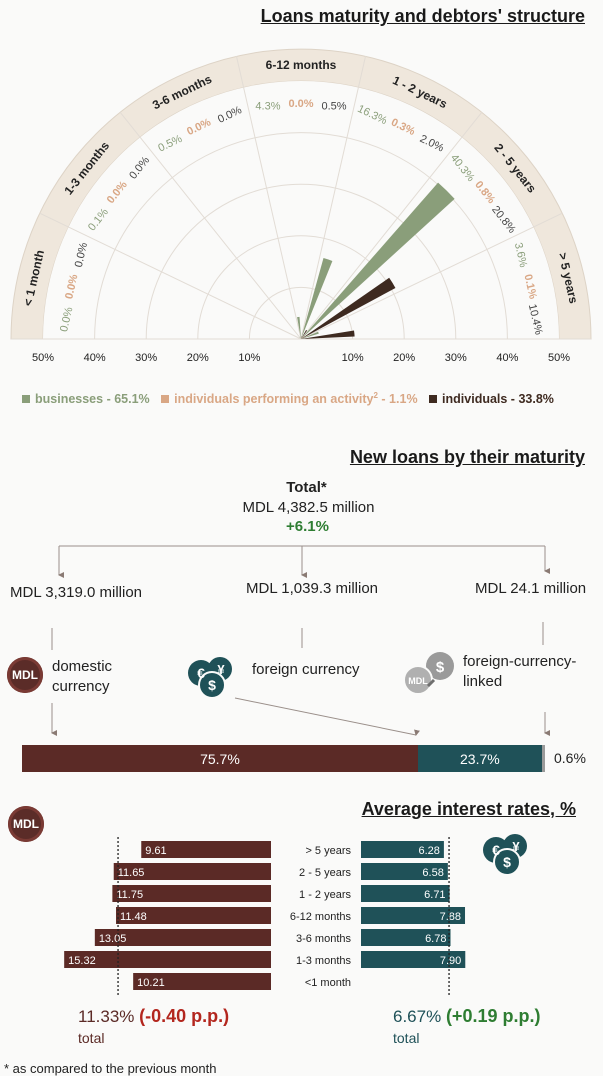  I want to click on mdl-rate-bar-6-12-months, so click(194, 915).